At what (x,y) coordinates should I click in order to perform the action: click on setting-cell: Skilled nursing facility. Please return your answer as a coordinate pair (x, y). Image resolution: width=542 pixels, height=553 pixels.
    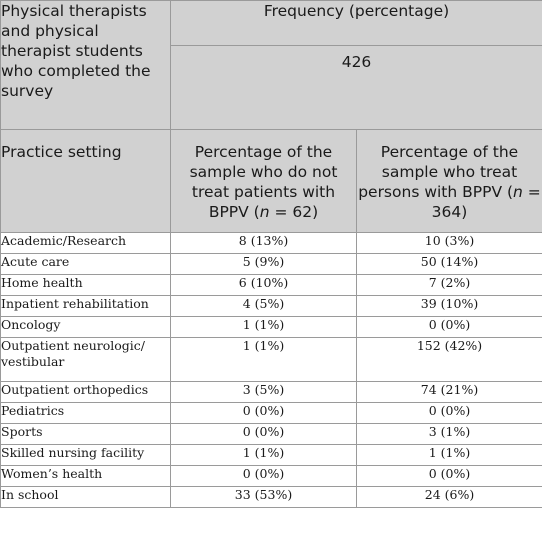
    Looking at the image, I should click on (85, 455).